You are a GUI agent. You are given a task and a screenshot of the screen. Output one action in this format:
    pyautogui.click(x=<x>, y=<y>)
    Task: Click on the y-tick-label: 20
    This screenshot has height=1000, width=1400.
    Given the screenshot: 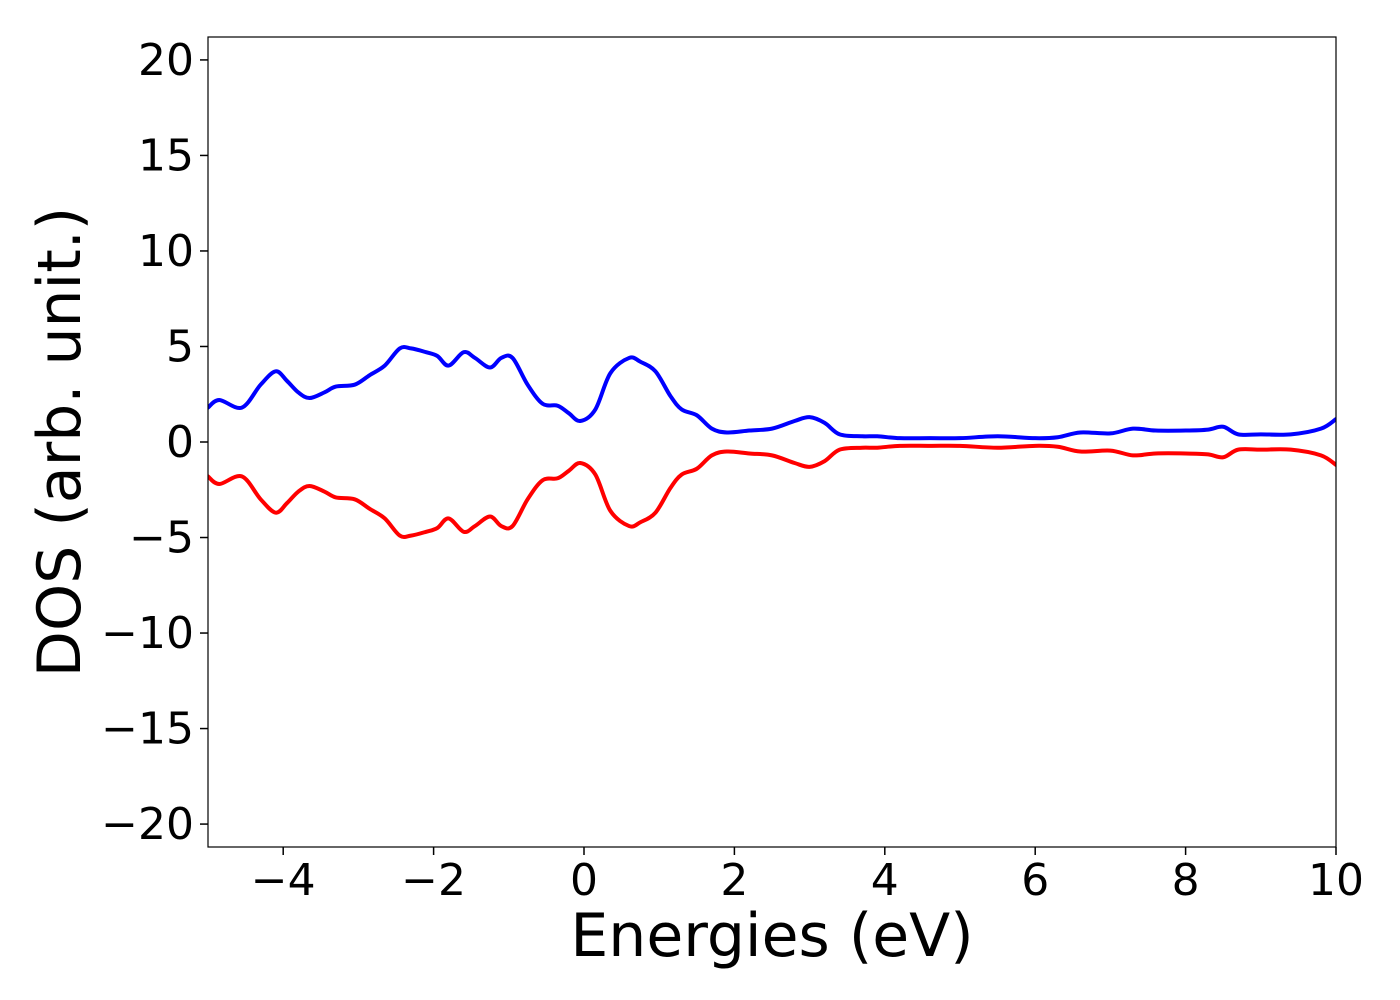 What is the action you would take?
    pyautogui.click(x=166, y=60)
    